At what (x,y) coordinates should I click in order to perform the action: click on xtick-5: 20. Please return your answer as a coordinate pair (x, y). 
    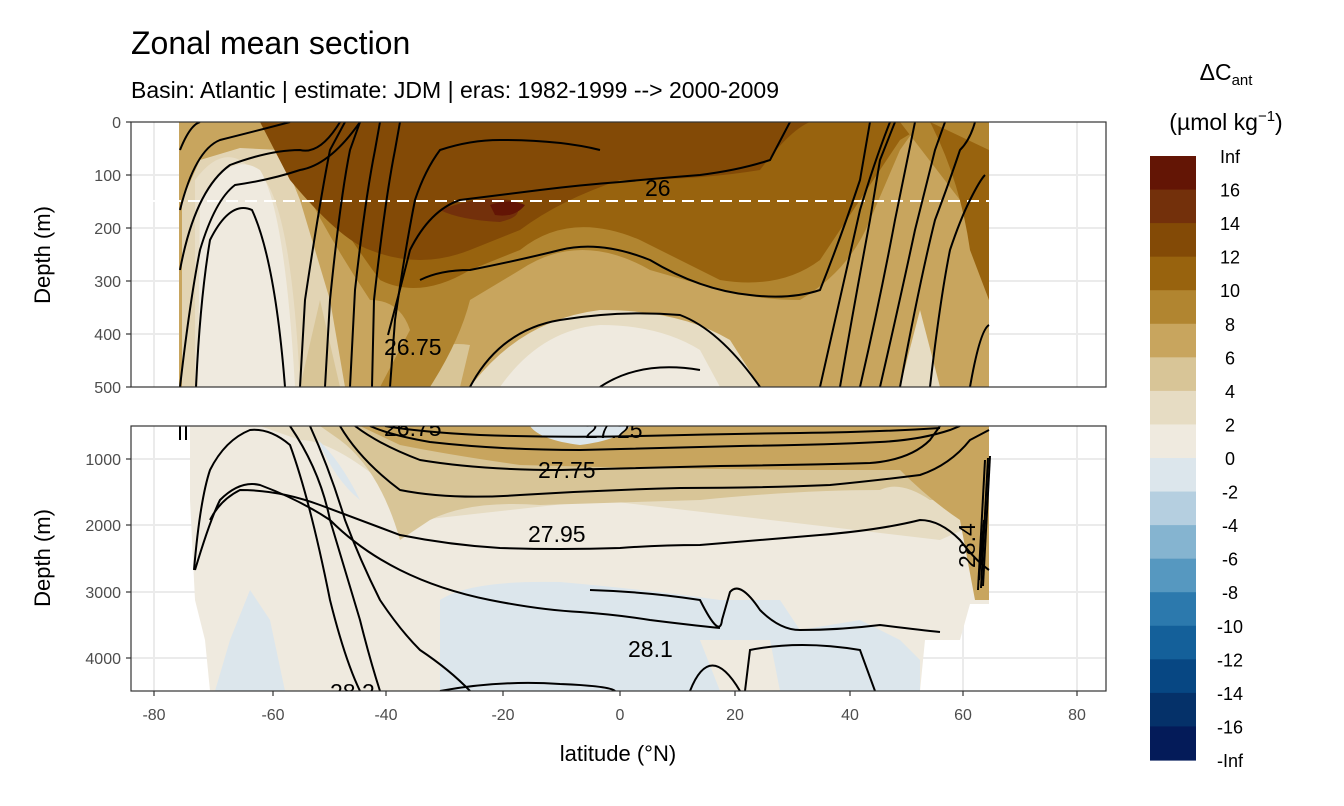
    Looking at the image, I should click on (735, 715).